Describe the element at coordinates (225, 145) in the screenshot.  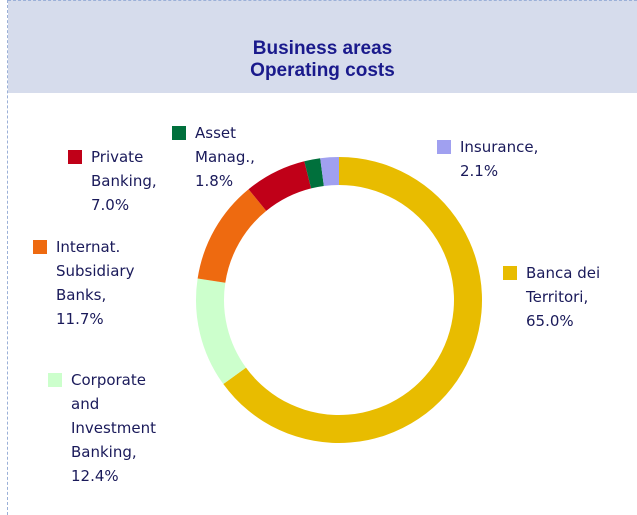
I see `category-label: Asset Manag.,` at that location.